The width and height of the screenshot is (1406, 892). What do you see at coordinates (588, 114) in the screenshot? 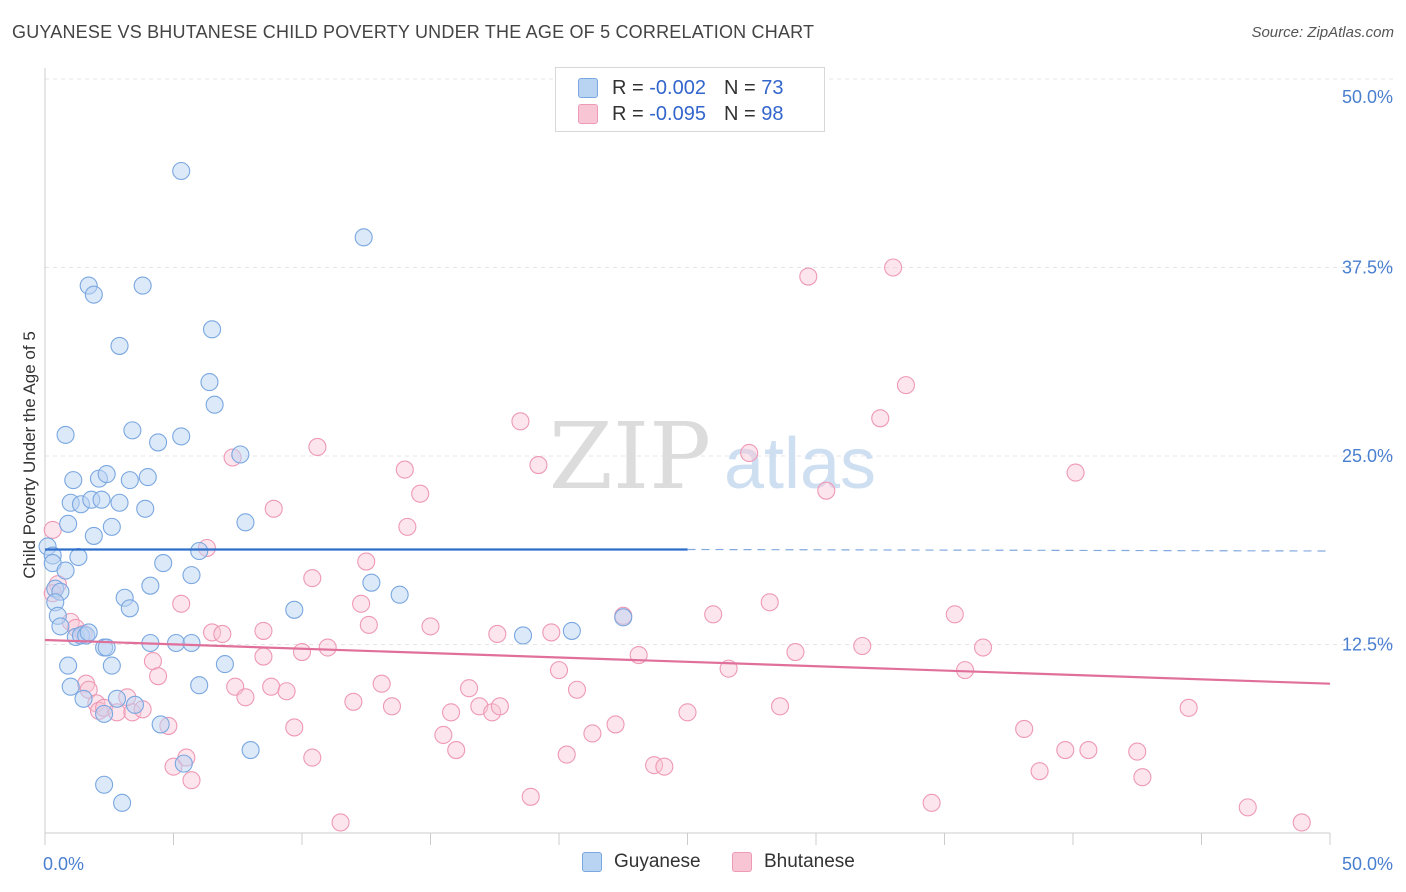
I see `bhutanese-swatch` at bounding box center [588, 114].